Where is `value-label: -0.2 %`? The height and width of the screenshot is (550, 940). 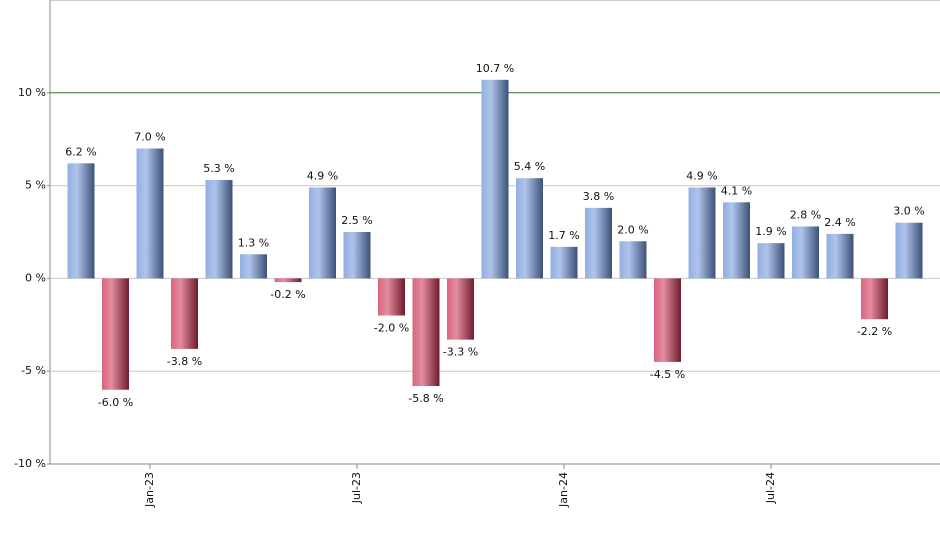
value-label: -0.2 % is located at coordinates (287, 294).